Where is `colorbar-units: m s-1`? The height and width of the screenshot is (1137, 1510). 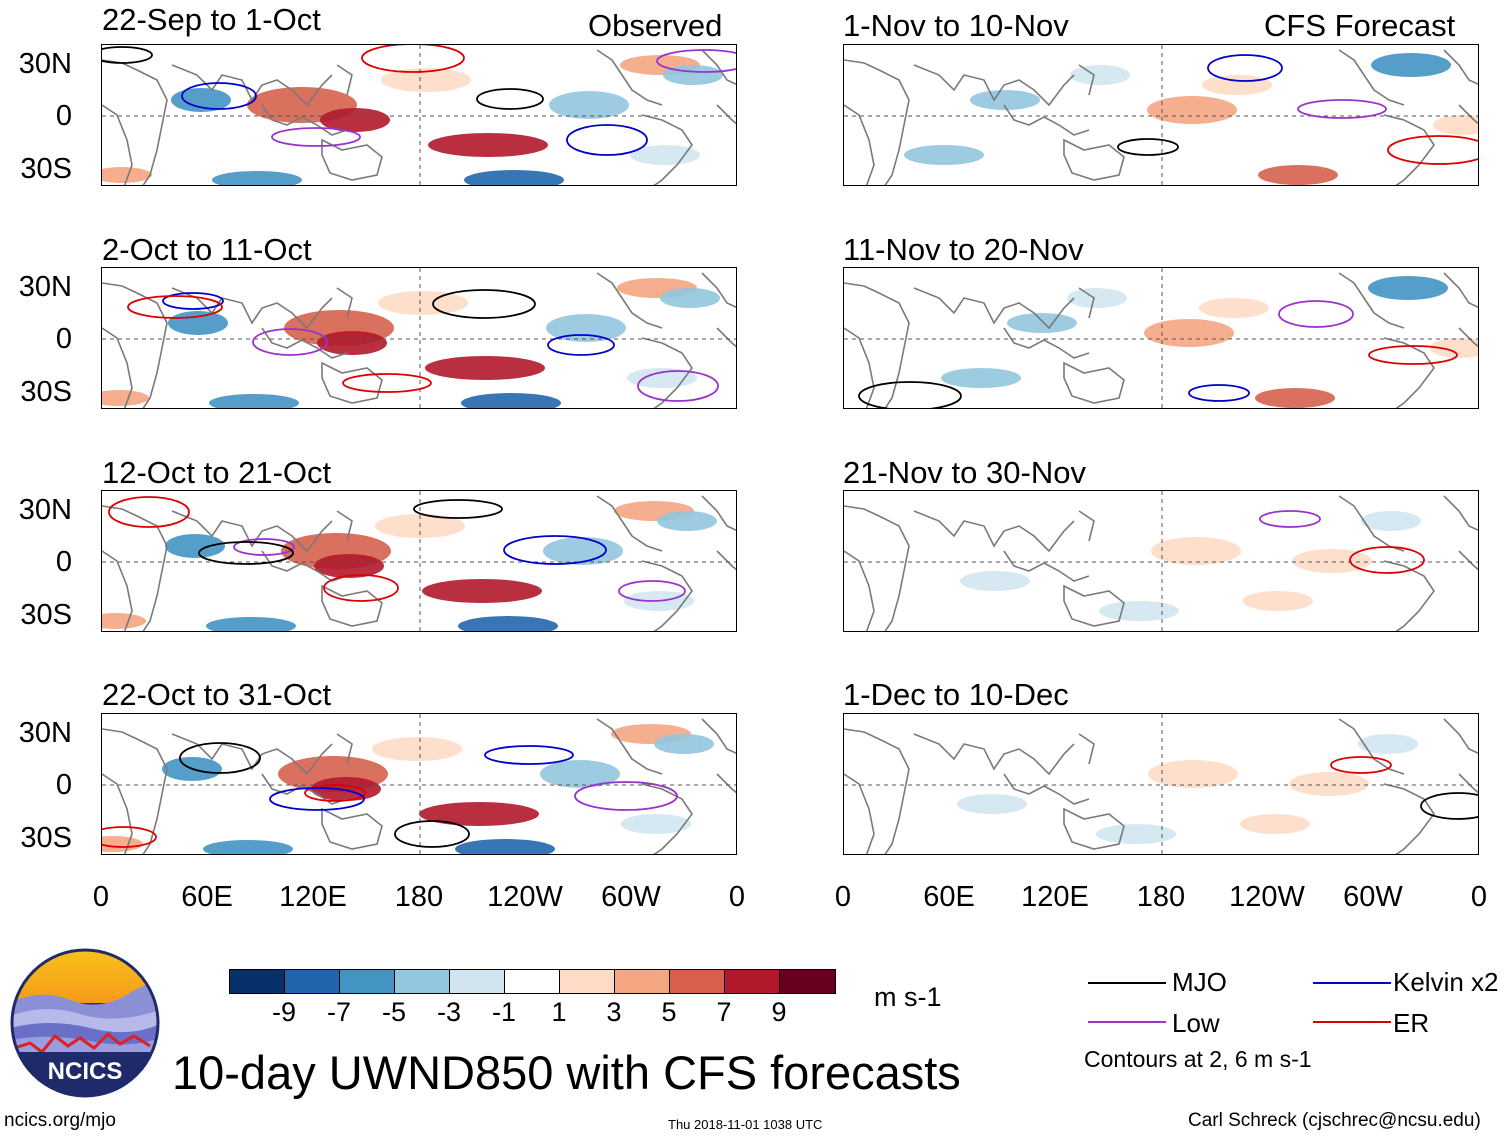
colorbar-units: m s-1 is located at coordinates (908, 997).